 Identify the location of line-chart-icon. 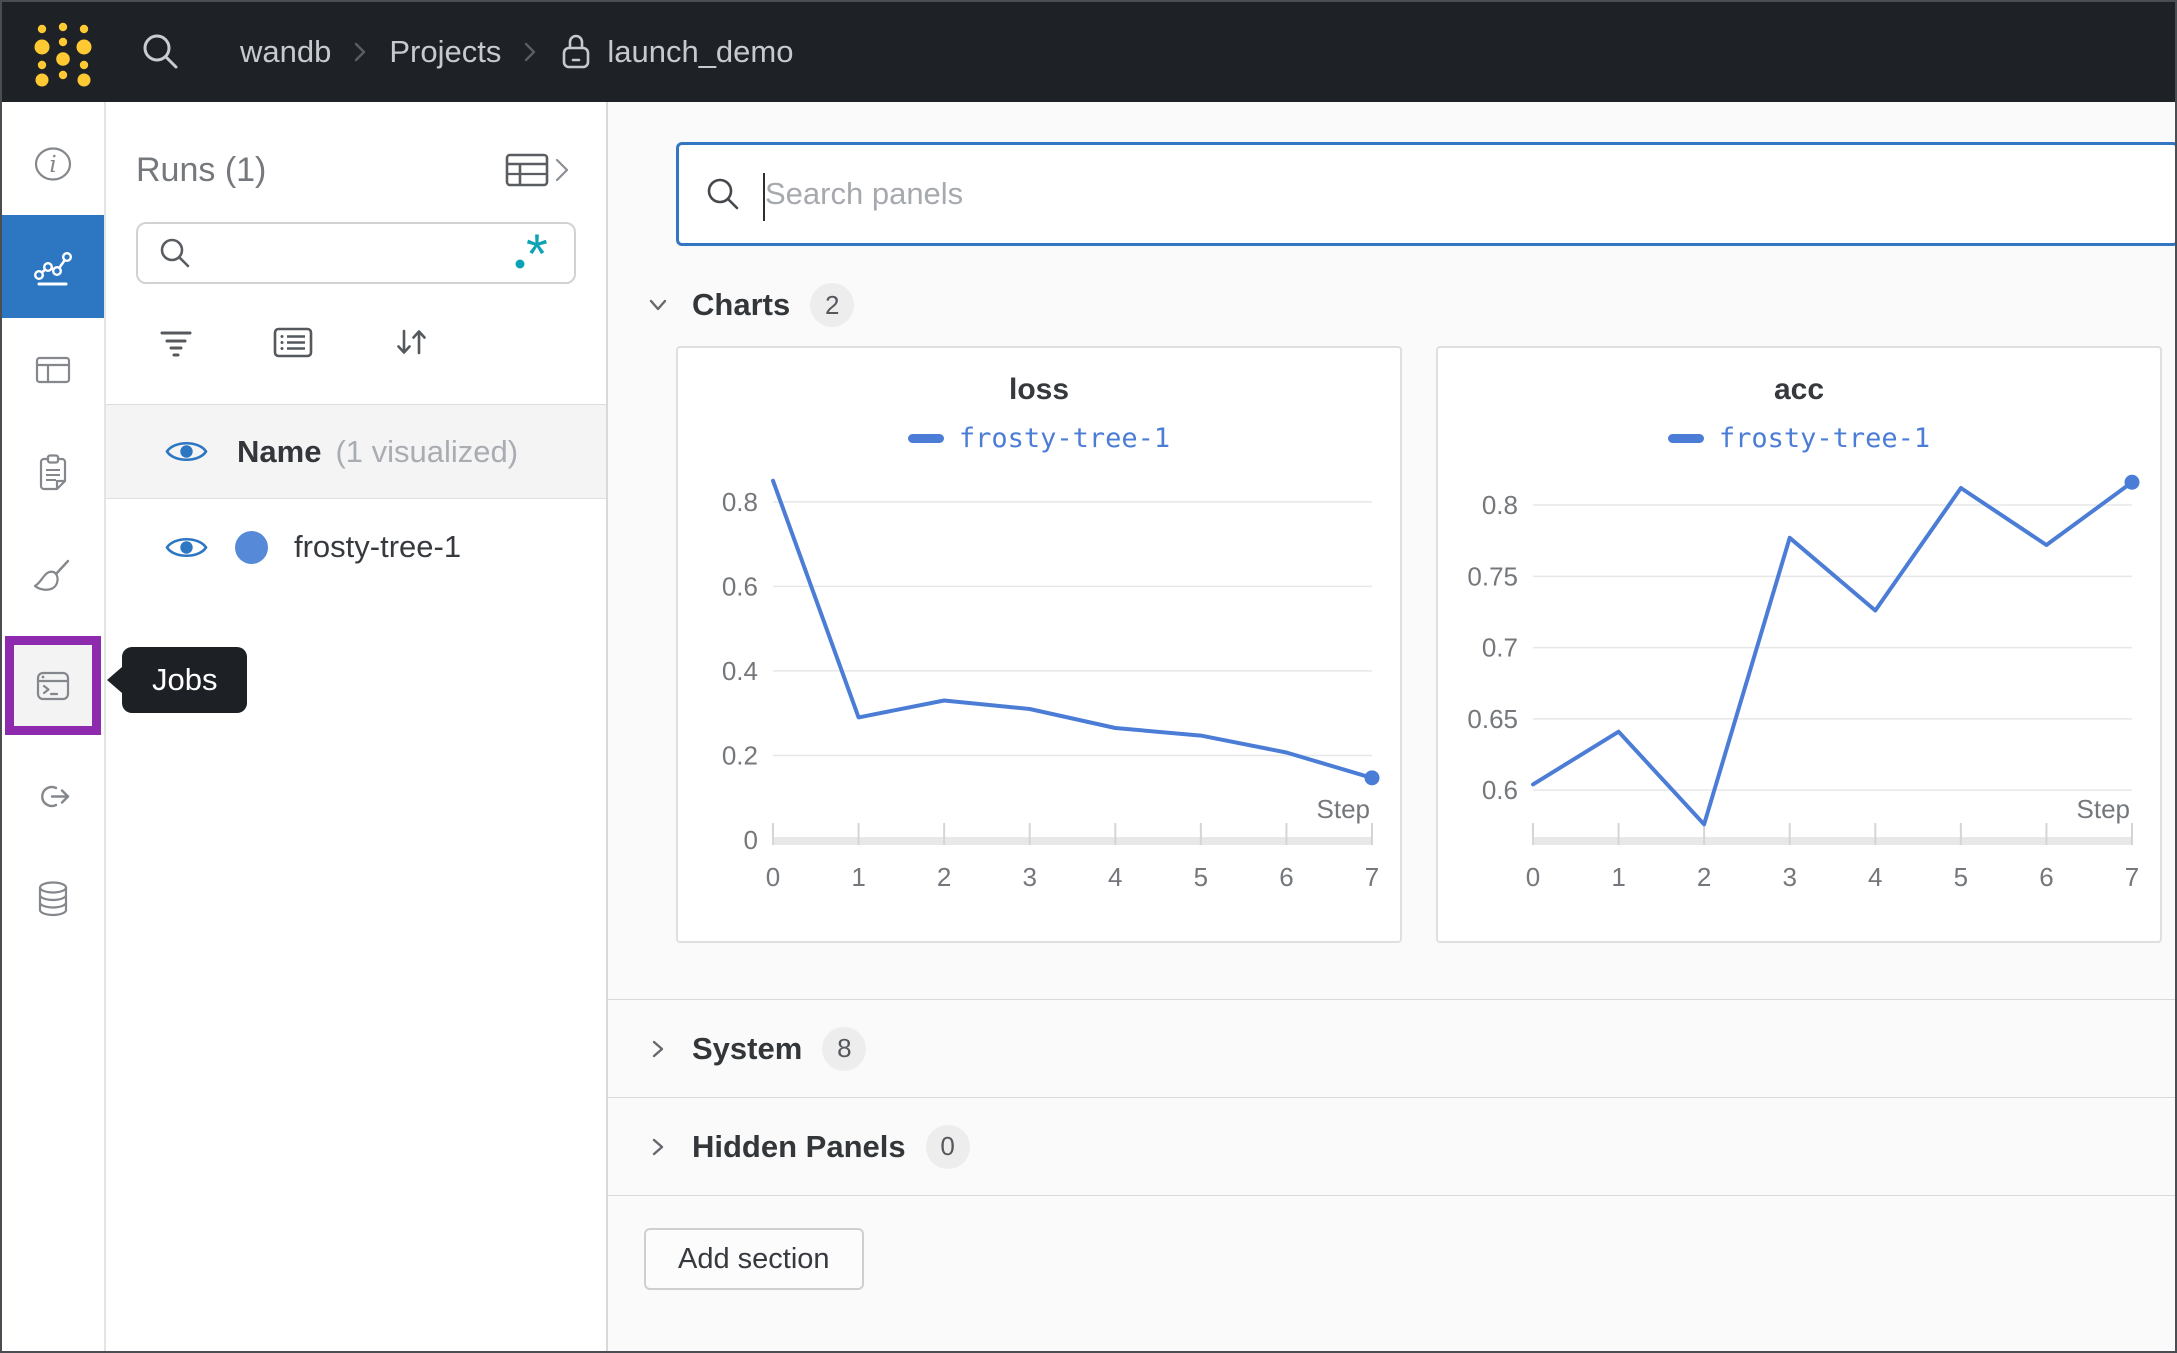
(53, 268).